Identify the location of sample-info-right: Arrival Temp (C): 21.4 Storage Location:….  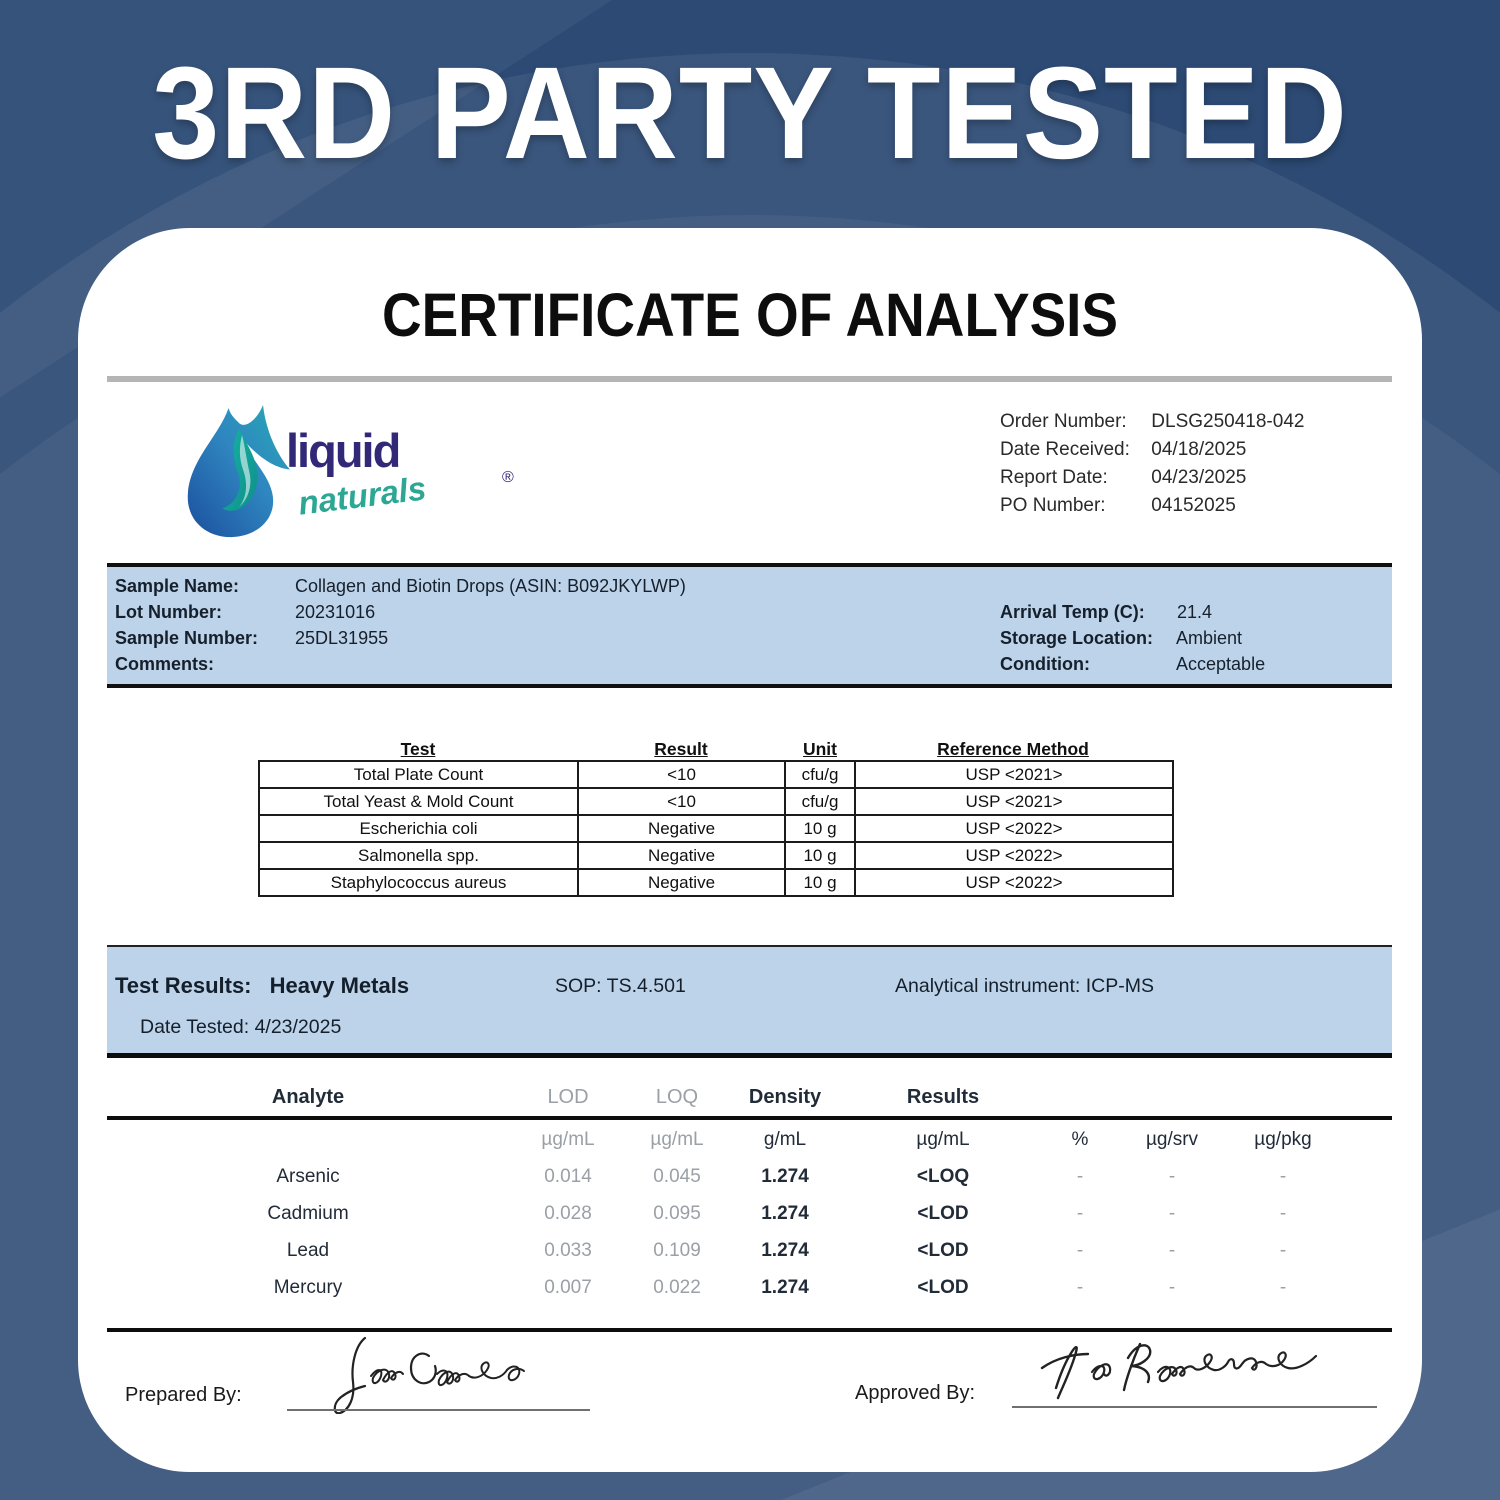
(1132, 639).